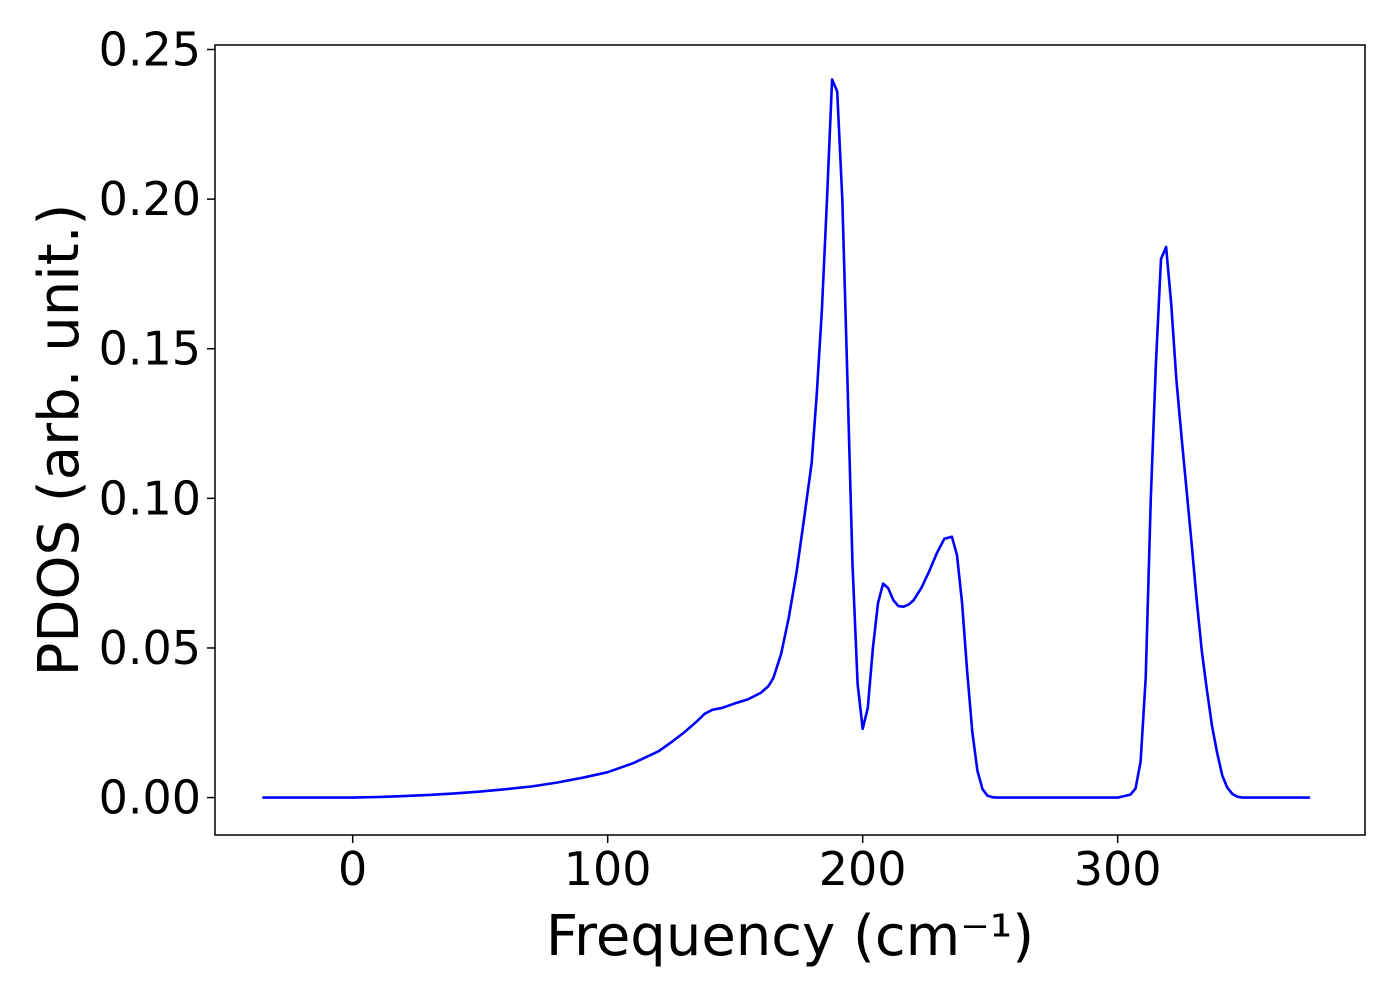 Image resolution: width=1400 pixels, height=1000 pixels. I want to click on y-tick-label: 0.10, so click(150, 498).